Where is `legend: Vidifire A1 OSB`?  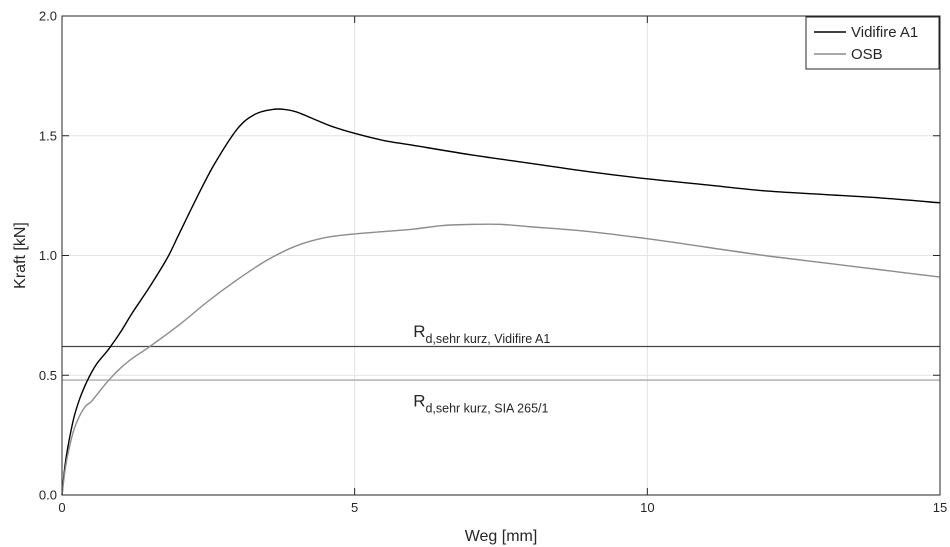
legend: Vidifire A1 OSB is located at coordinates (872, 43).